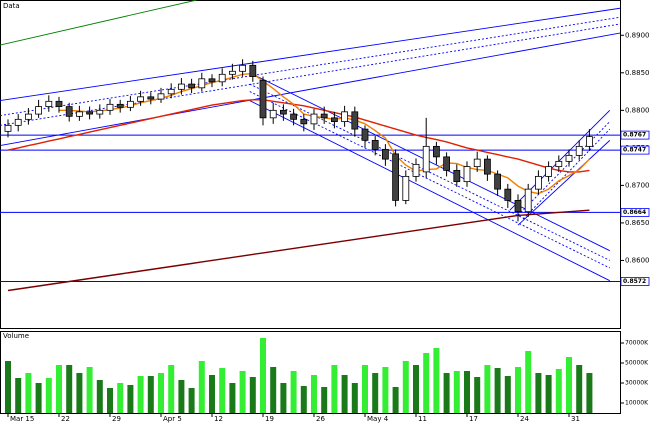 This screenshot has width=650, height=423. I want to click on y-tick-label: 0.8900, so click(637, 35).